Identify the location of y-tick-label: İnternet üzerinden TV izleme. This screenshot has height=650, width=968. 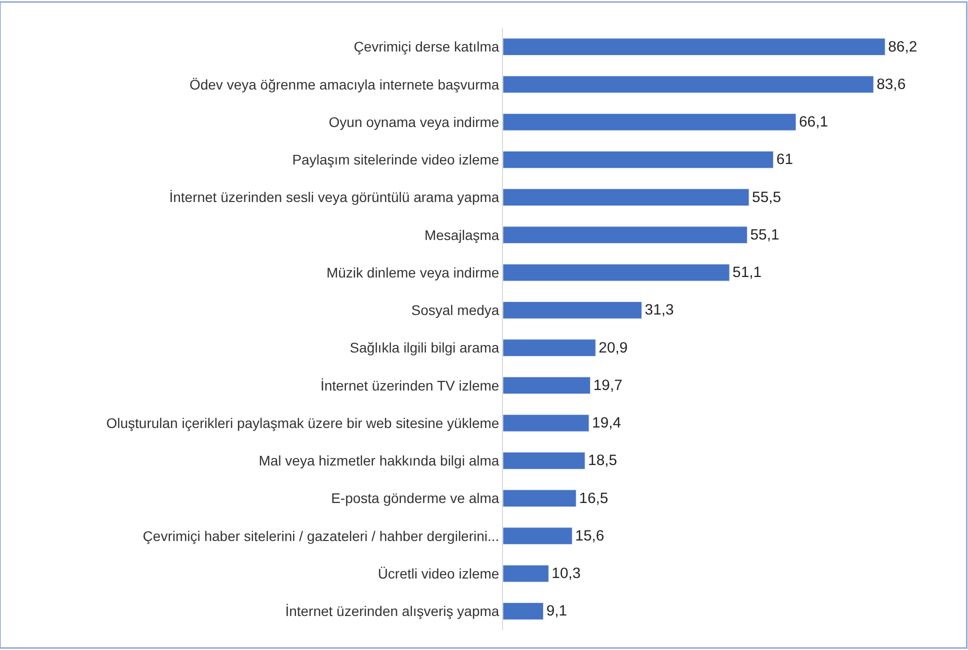
(410, 385).